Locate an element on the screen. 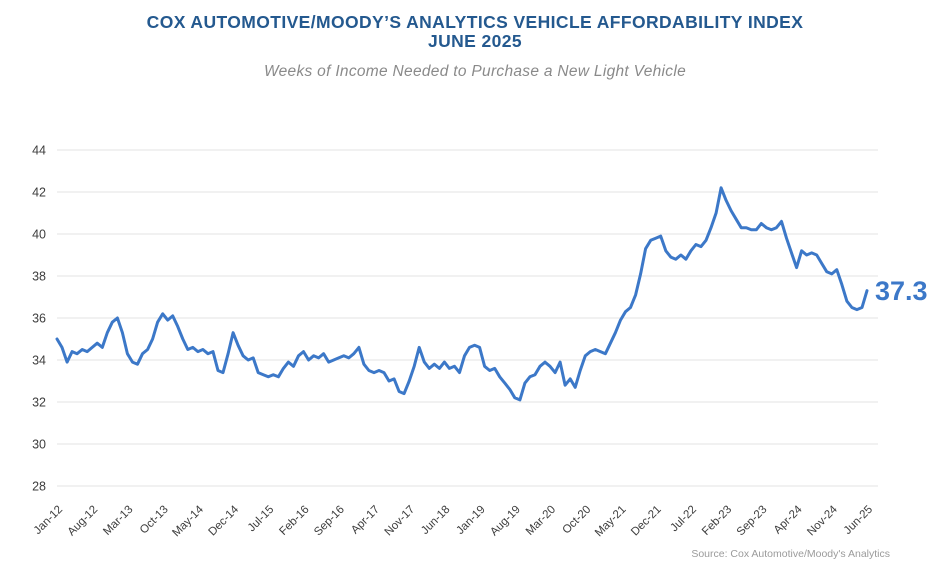 This screenshot has height=577, width=950. x-tick-label: Feb-23 is located at coordinates (717, 521).